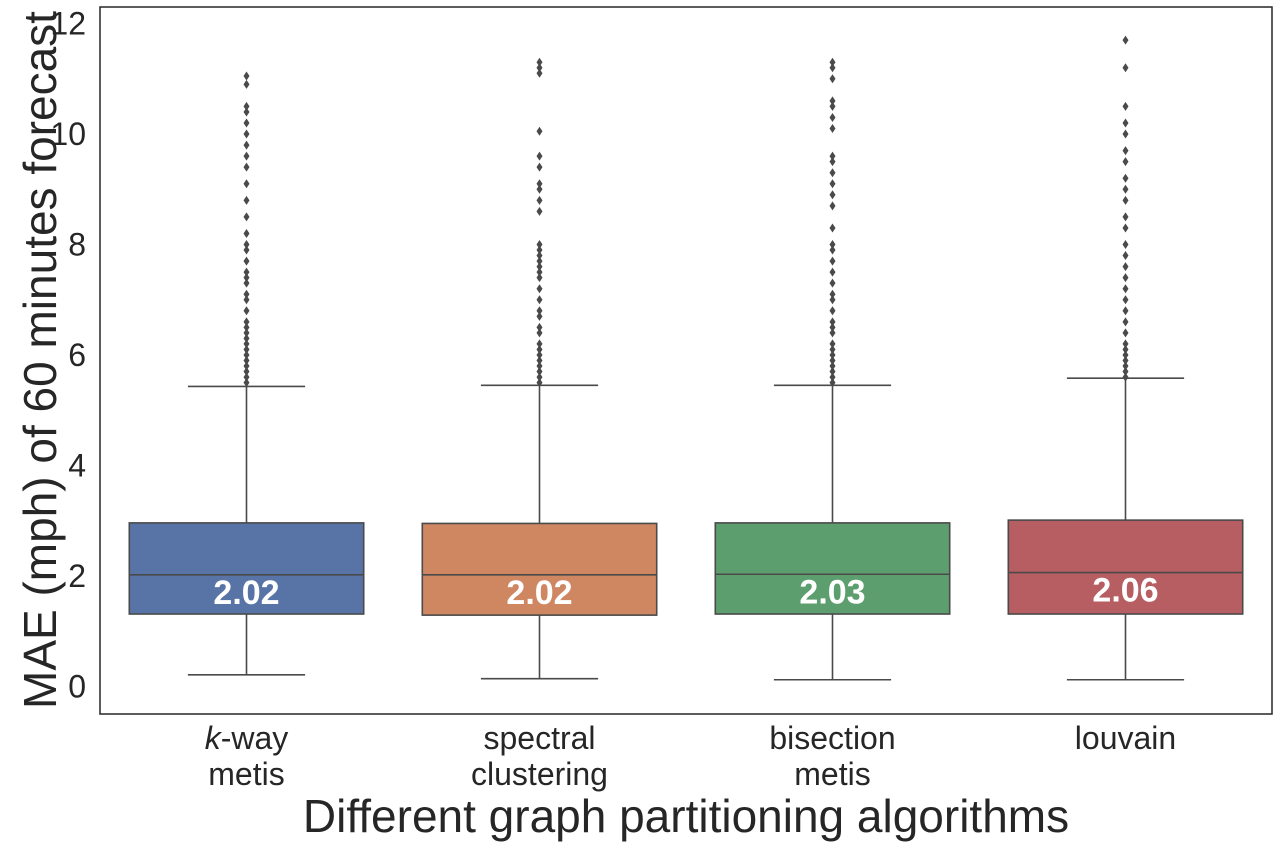  I want to click on median-value-label: 2.06, so click(1125, 591).